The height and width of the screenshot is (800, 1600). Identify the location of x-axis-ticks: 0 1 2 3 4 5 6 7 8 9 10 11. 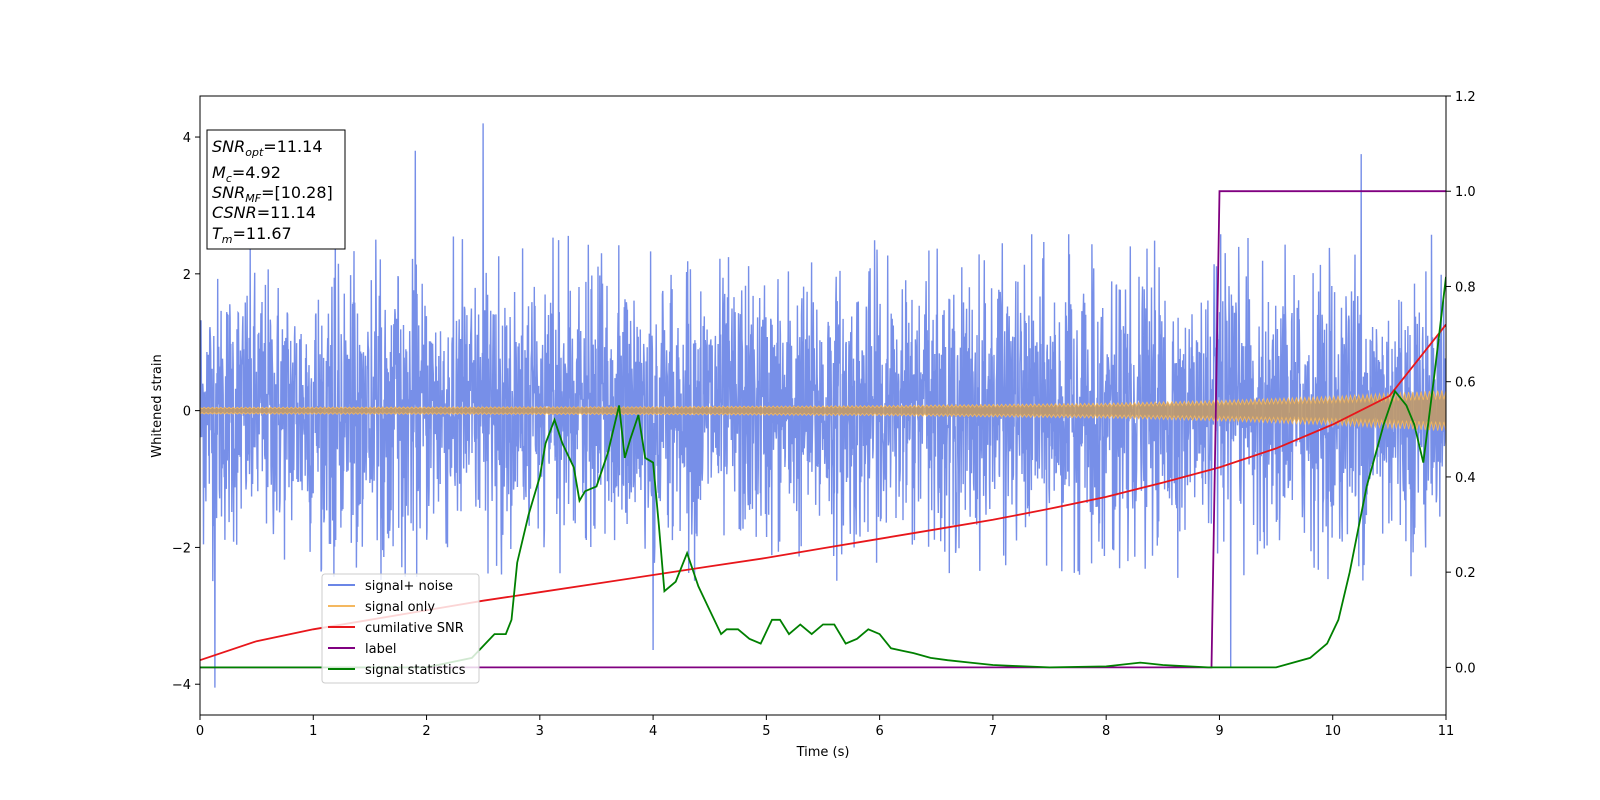
(825, 727).